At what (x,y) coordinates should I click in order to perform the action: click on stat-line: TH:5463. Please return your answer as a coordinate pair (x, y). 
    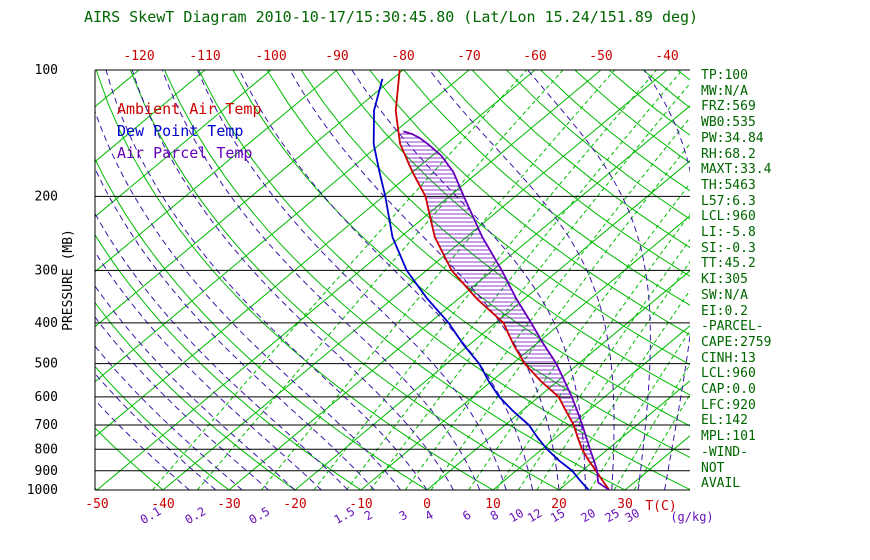
    Looking at the image, I should click on (728, 185).